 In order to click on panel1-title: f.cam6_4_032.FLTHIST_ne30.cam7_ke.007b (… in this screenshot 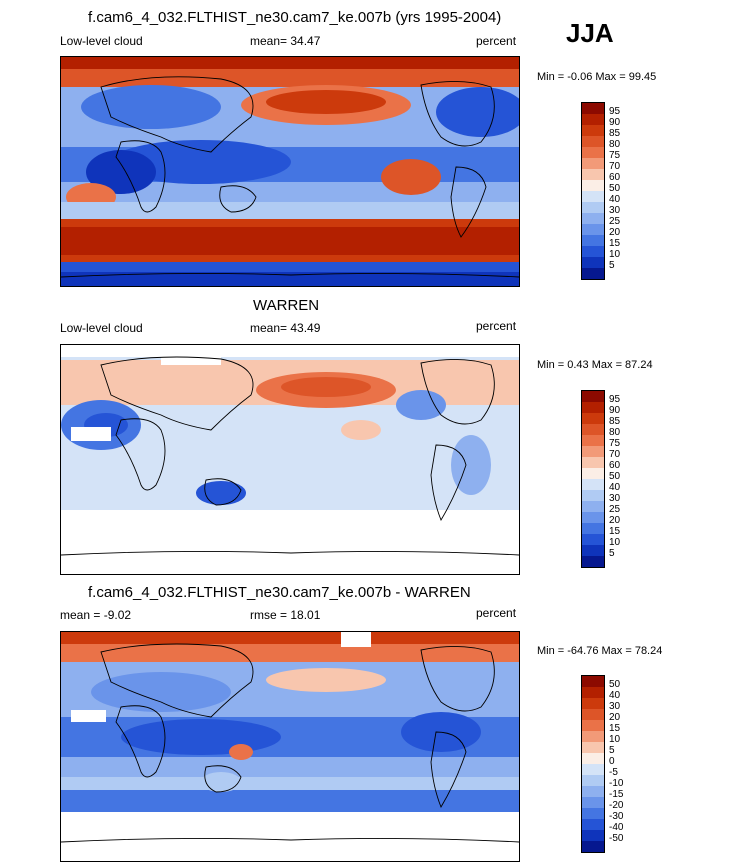, I will do `click(295, 17)`.